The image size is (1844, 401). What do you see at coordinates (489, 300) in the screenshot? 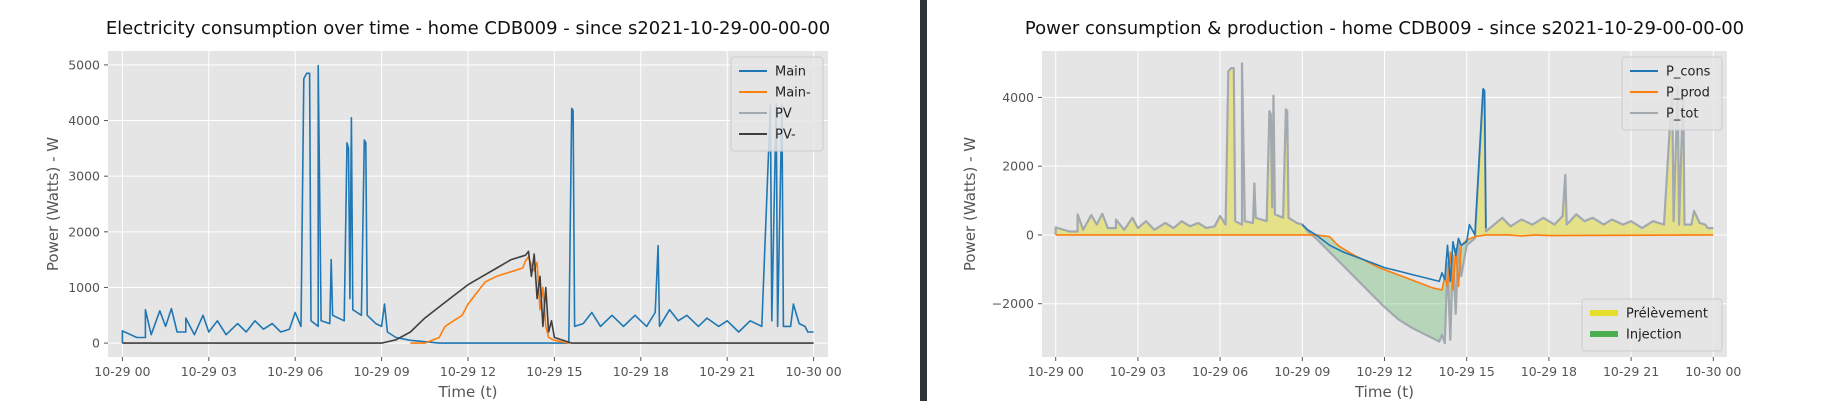
I see `series-line-main-` at bounding box center [489, 300].